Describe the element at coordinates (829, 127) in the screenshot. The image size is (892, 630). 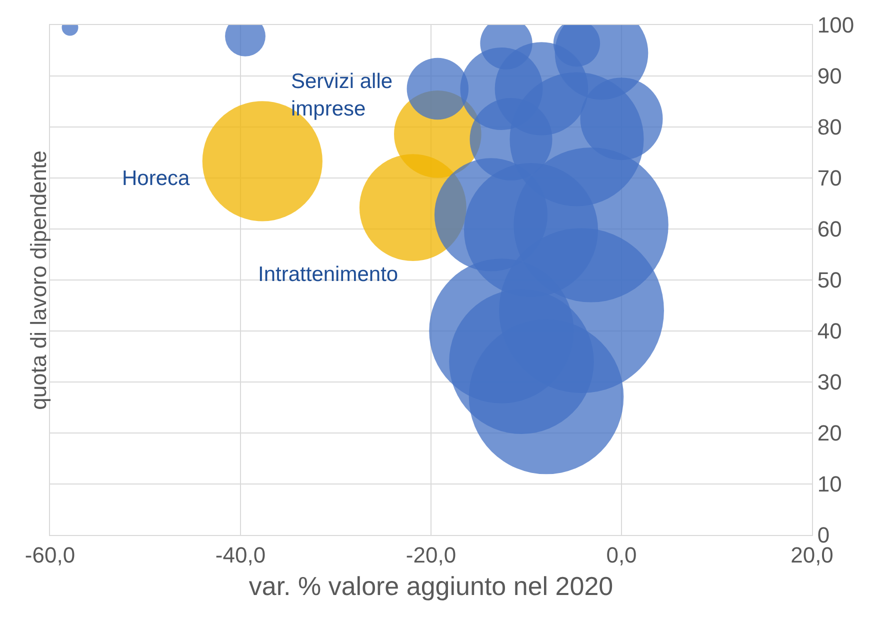
I see `y-tick-label: 80` at that location.